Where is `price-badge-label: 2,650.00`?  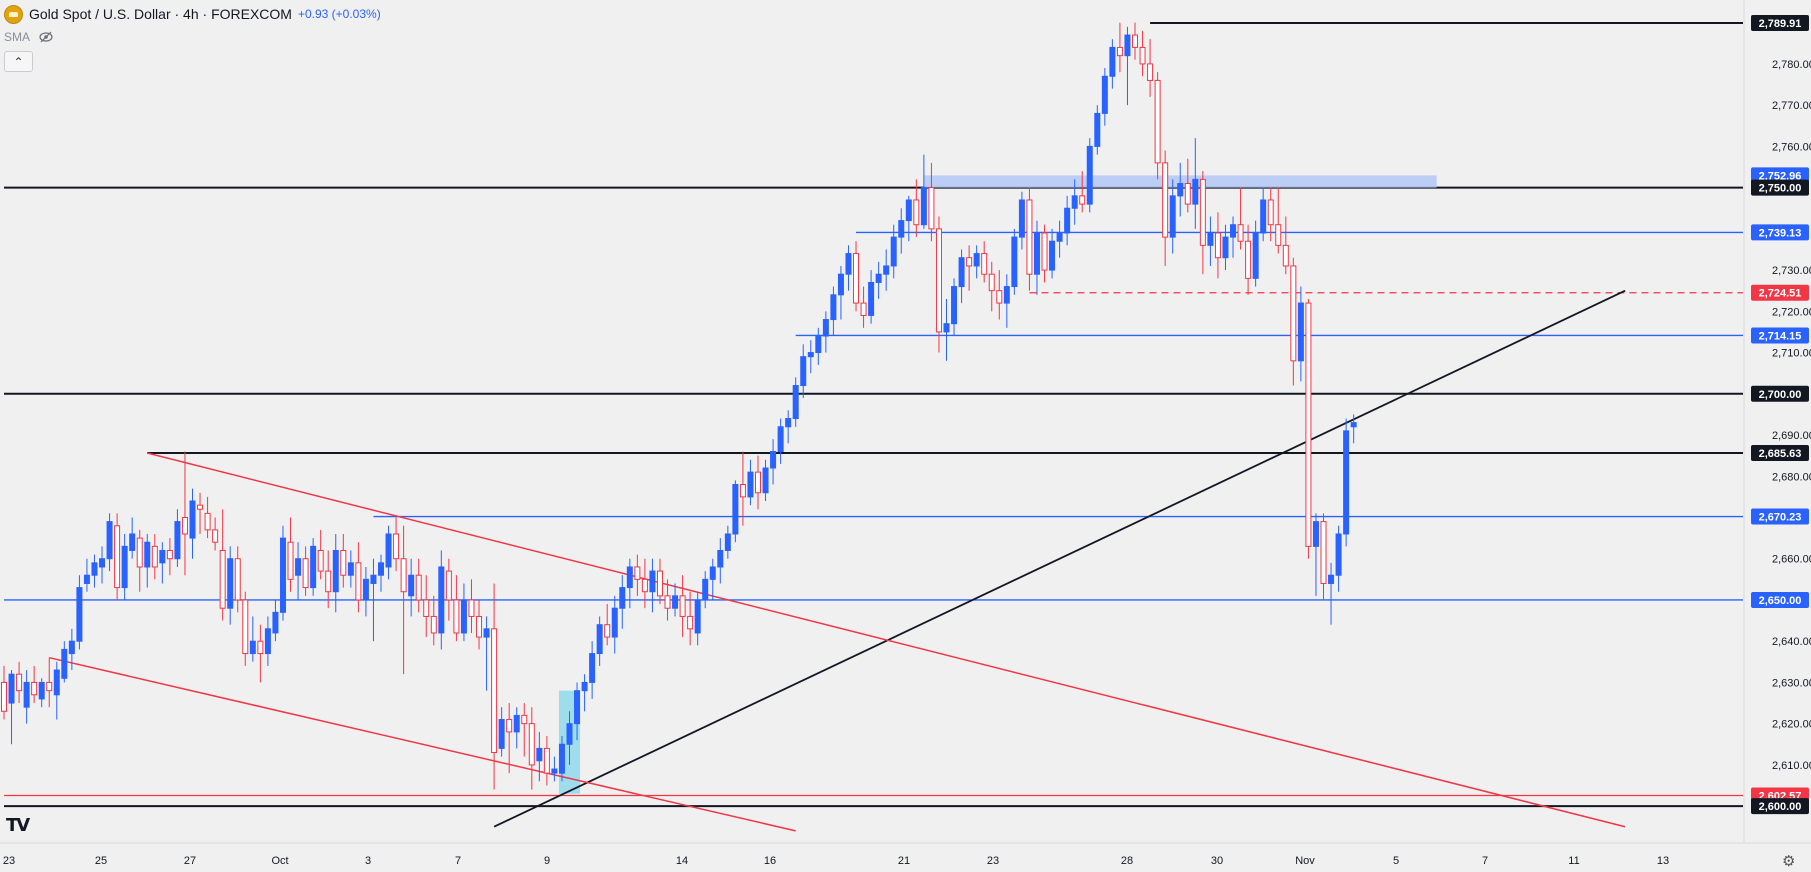 price-badge-label: 2,650.00 is located at coordinates (1780, 601).